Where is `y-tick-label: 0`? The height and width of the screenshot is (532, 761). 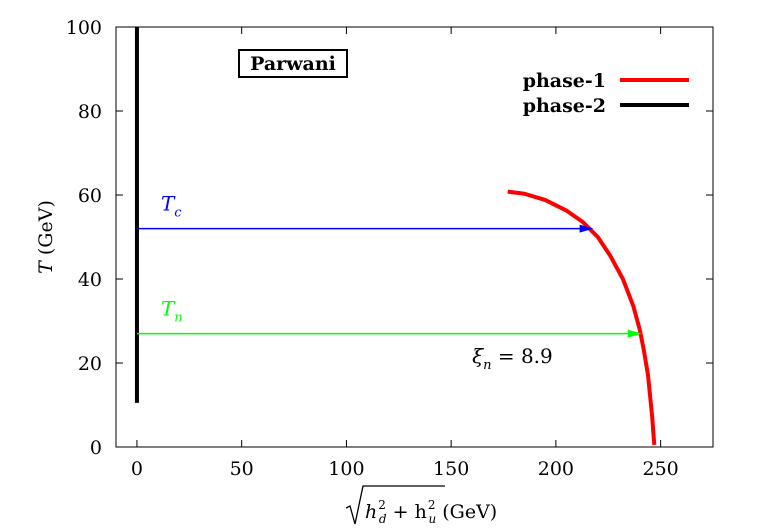
y-tick-label: 0 is located at coordinates (96, 448).